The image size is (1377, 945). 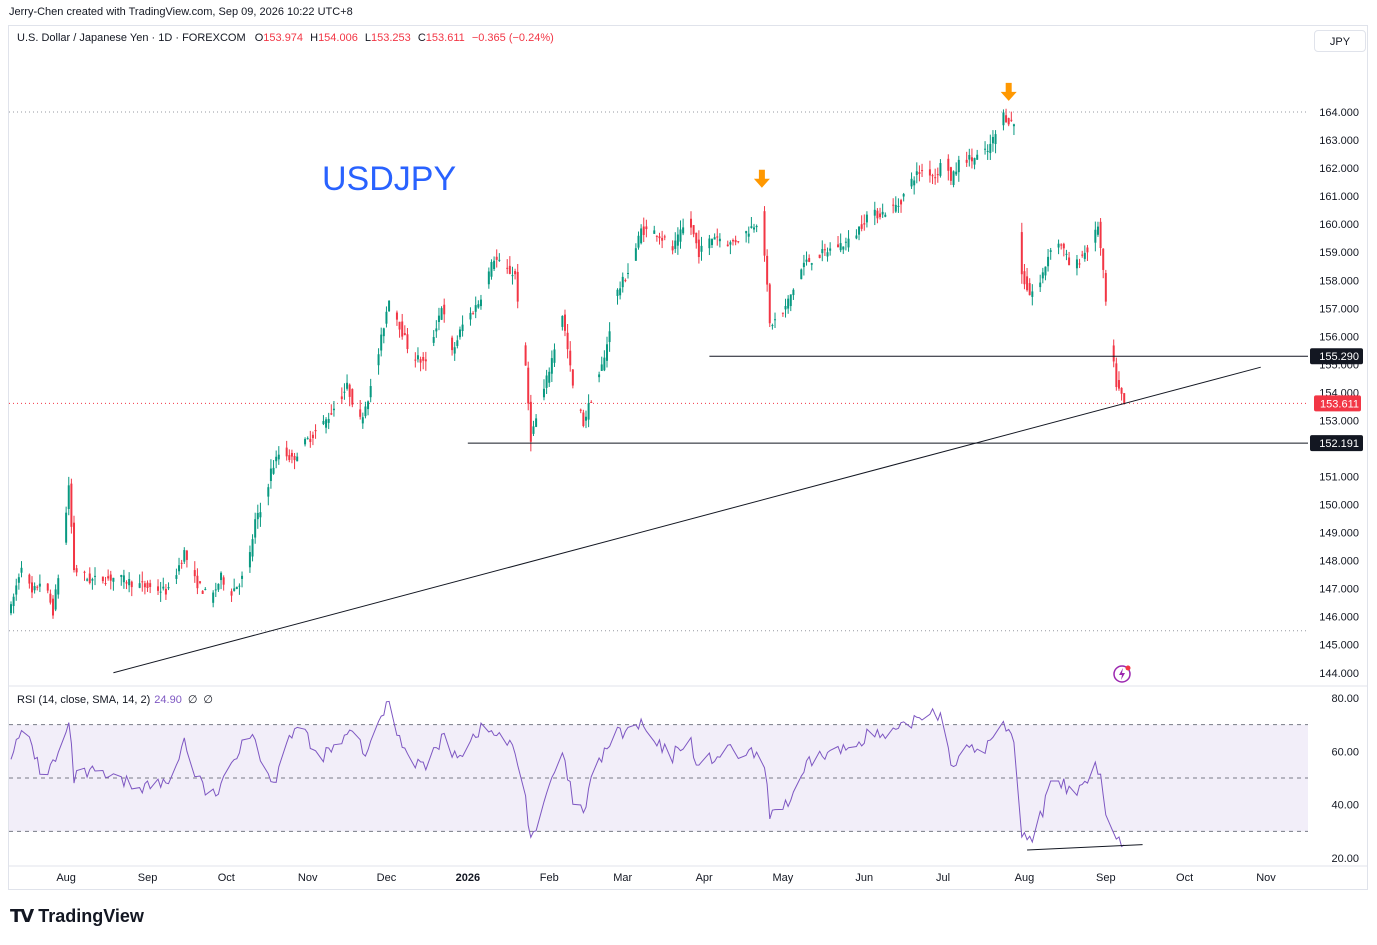 What do you see at coordinates (115, 699) in the screenshot?
I see `rsi-legend: RSI (14, close, SMA, 14, 2) 24.90 ∅ ∅` at bounding box center [115, 699].